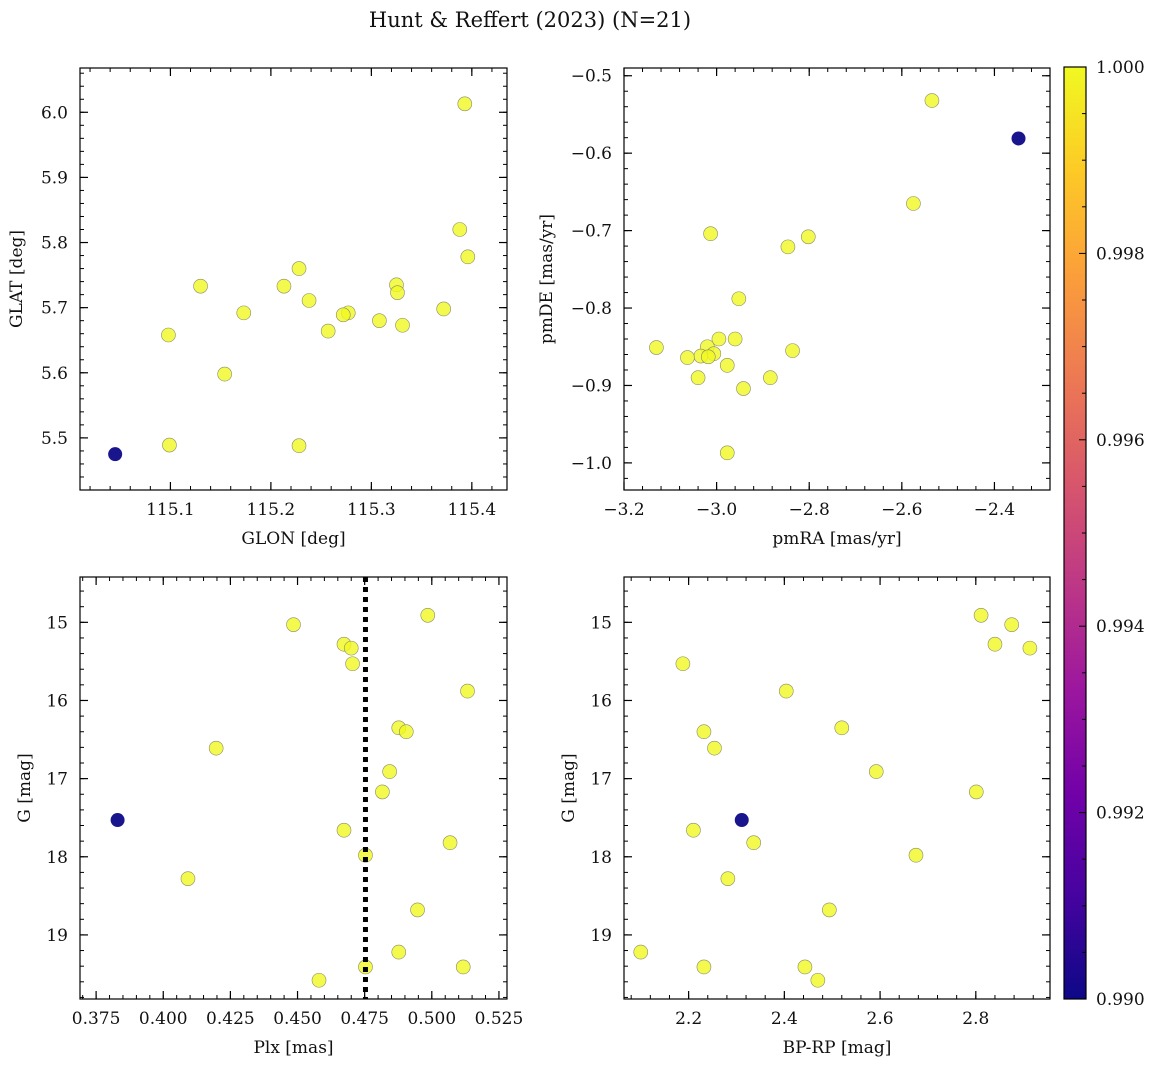 The height and width of the screenshot is (1067, 1161). I want to click on x-tick-label: 115.3, so click(371, 510).